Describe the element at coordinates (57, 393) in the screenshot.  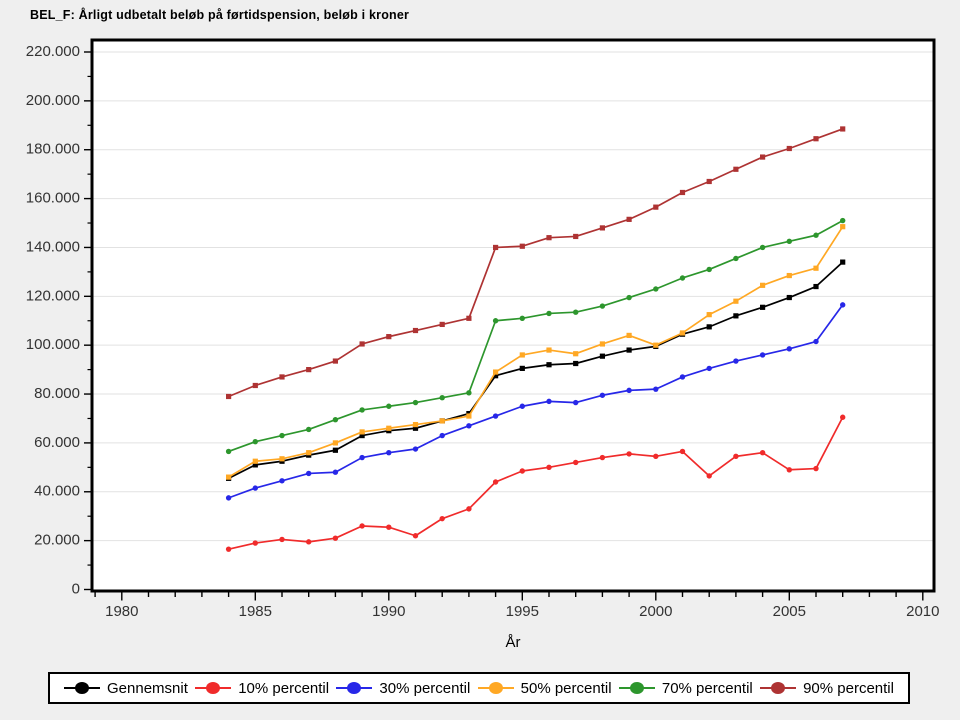
I see `y-axis-tick-label: 80.000` at that location.